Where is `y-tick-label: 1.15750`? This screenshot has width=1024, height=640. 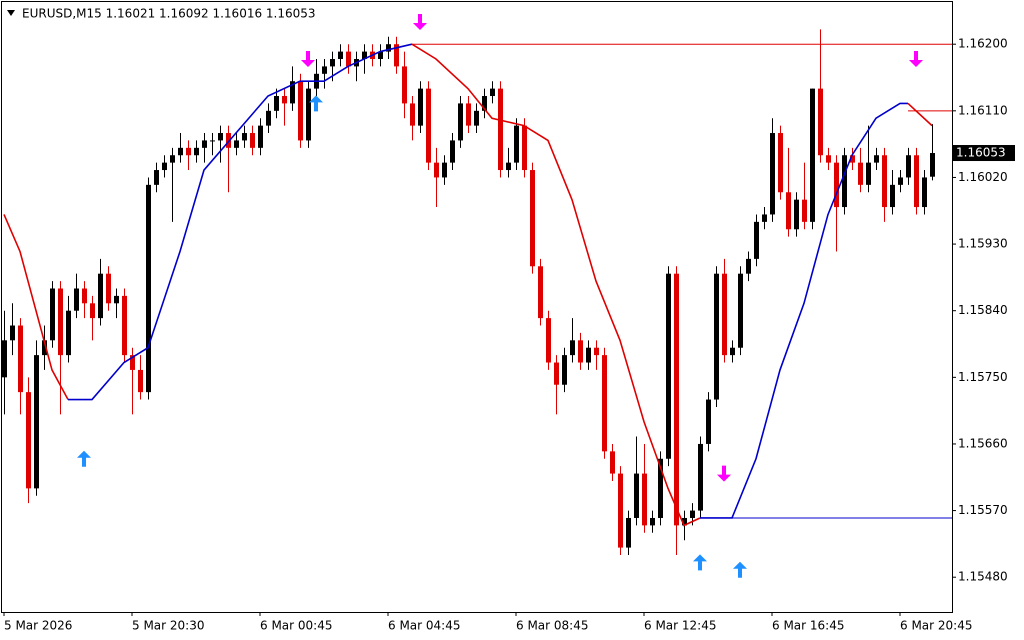 y-tick-label: 1.15750 is located at coordinates (983, 377).